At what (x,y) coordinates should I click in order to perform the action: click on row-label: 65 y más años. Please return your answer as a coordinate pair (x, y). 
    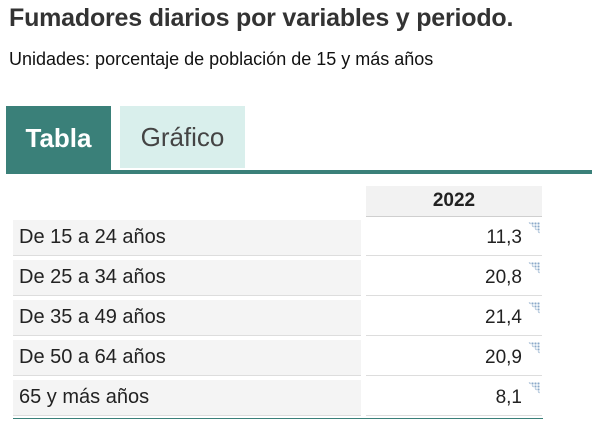
    Looking at the image, I should click on (187, 398).